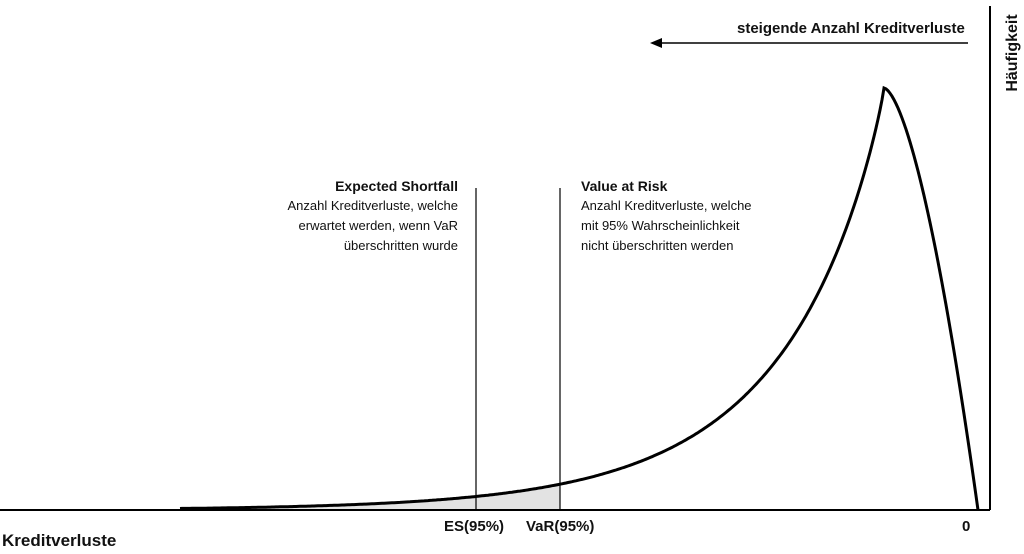 This screenshot has width=1024, height=554. I want to click on value-at-risk-title: Value at Risk, so click(624, 186).